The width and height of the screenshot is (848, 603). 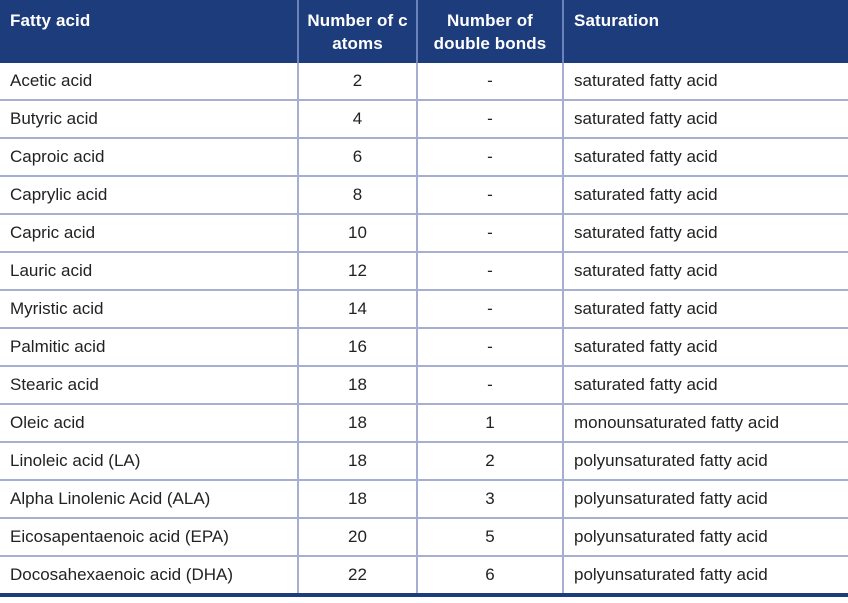 I want to click on double-bonds-cell: 5, so click(x=489, y=537).